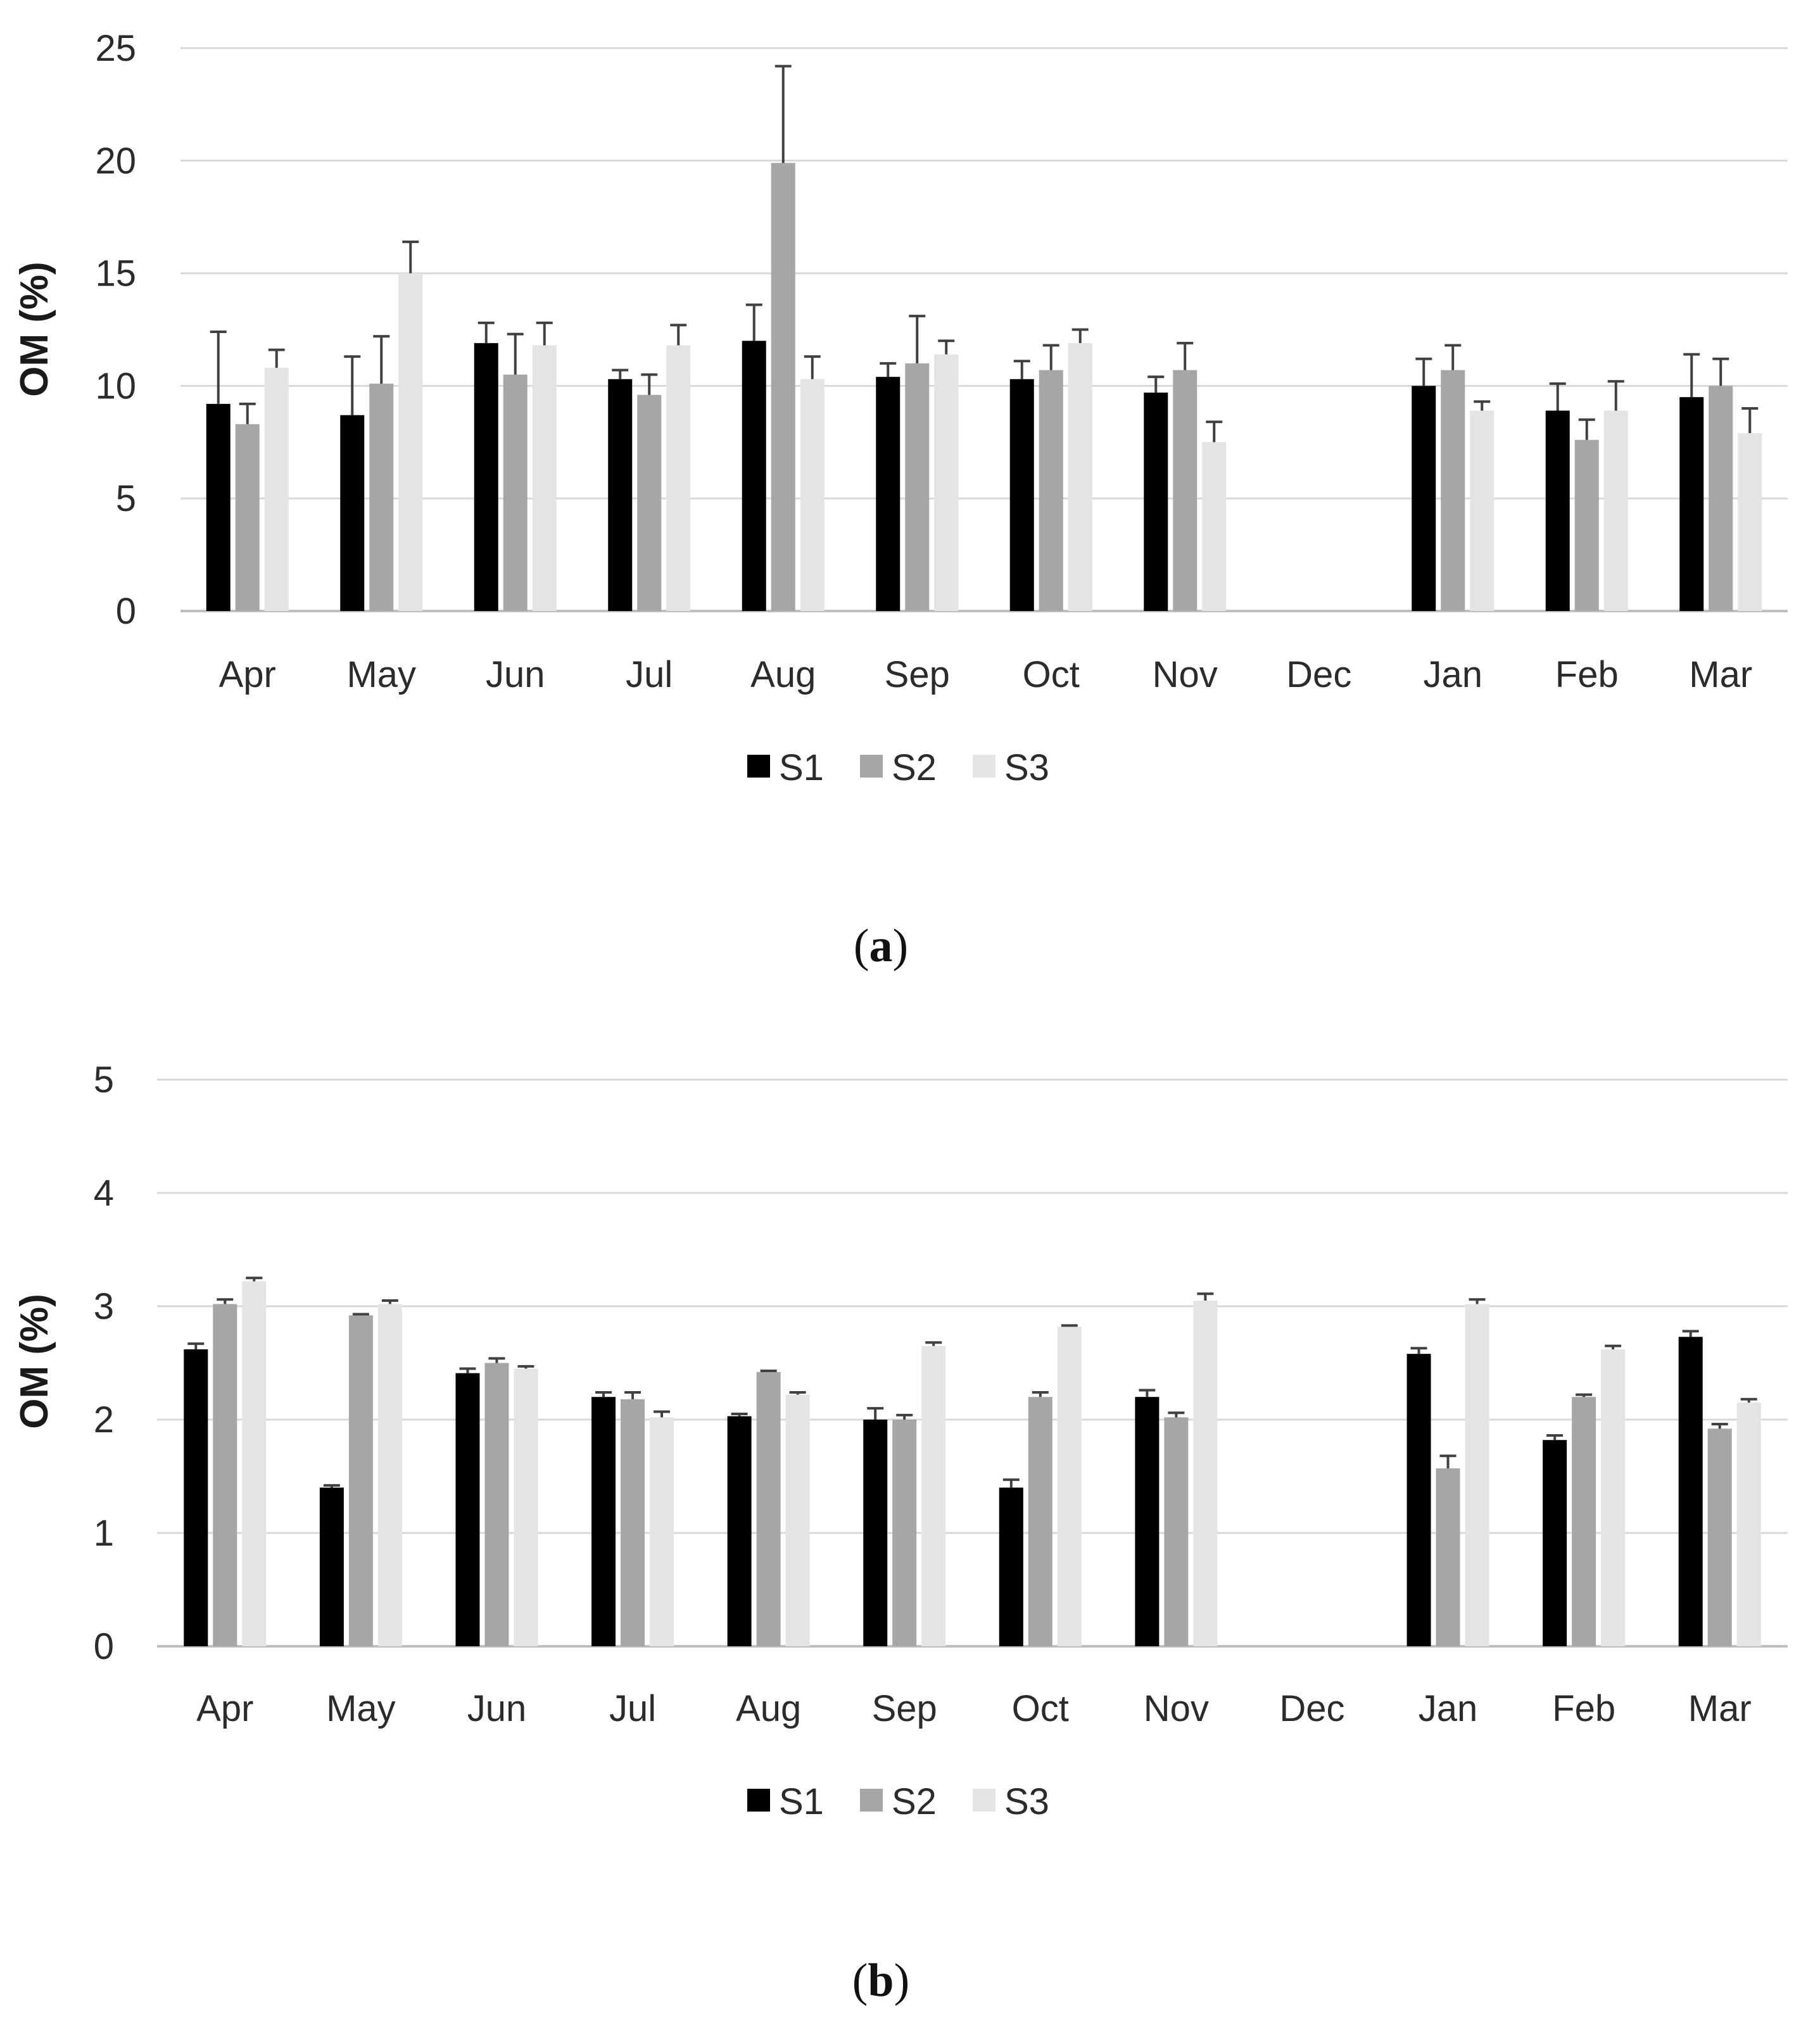 Image resolution: width=1820 pixels, height=2030 pixels. I want to click on caption-b-close: ), so click(902, 1981).